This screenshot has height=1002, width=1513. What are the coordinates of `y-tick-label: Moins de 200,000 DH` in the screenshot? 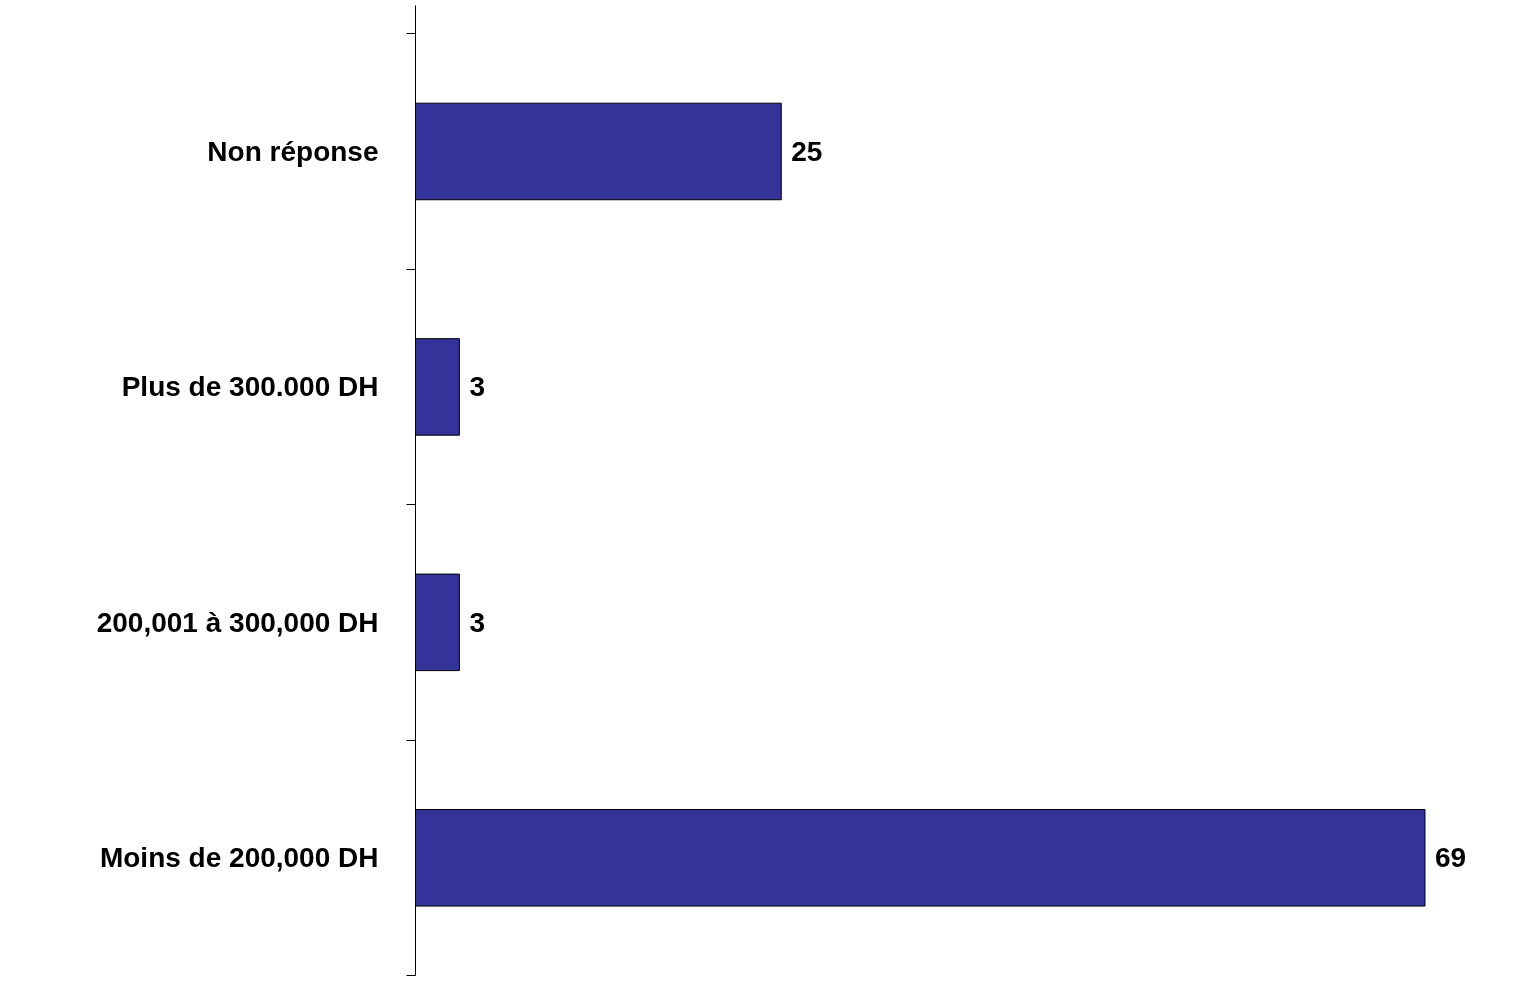 It's located at (239, 858).